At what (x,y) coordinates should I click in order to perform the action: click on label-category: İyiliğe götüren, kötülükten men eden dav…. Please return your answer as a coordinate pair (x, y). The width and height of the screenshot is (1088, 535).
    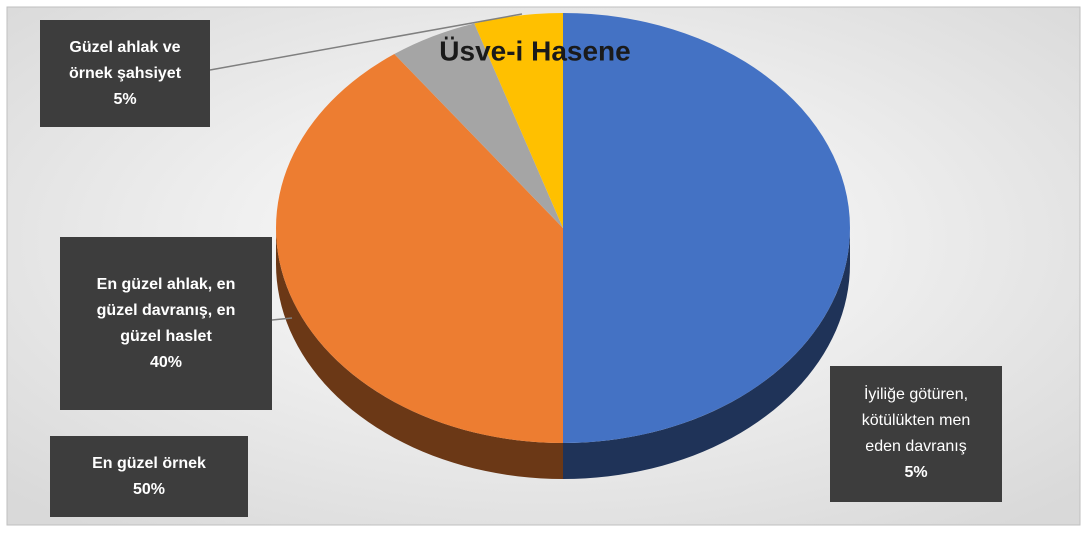
    Looking at the image, I should click on (916, 420).